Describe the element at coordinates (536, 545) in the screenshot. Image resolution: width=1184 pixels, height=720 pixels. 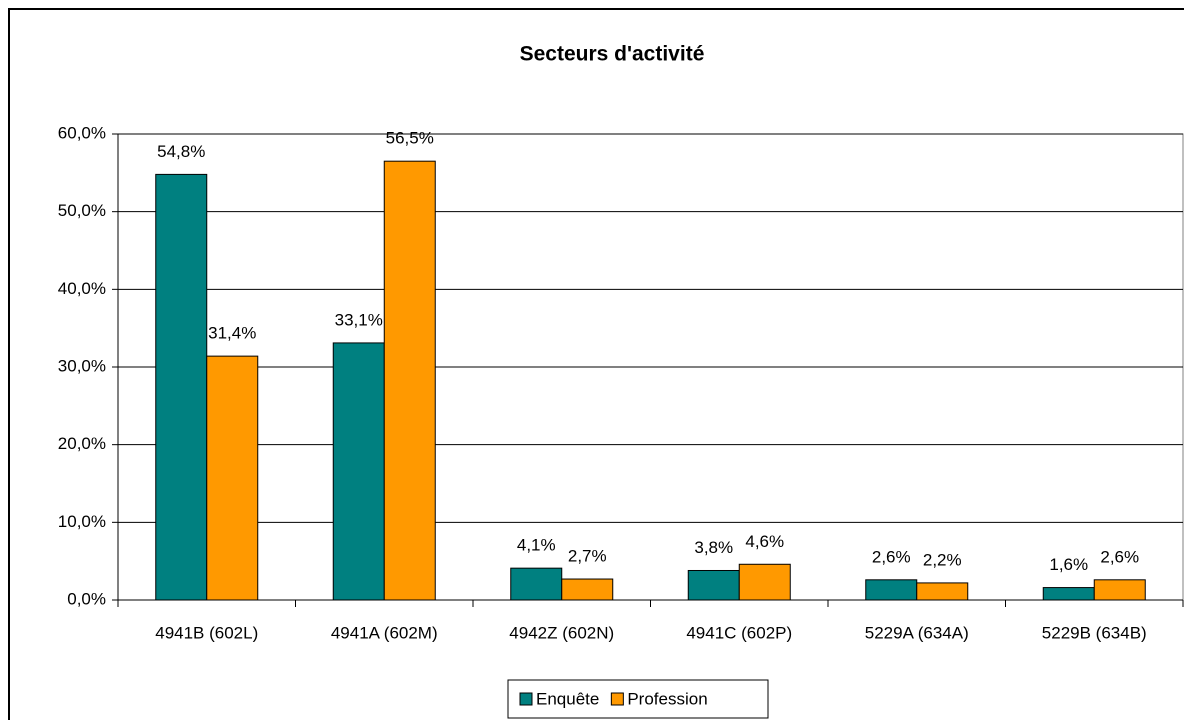
I see `data-label: 4,1%` at that location.